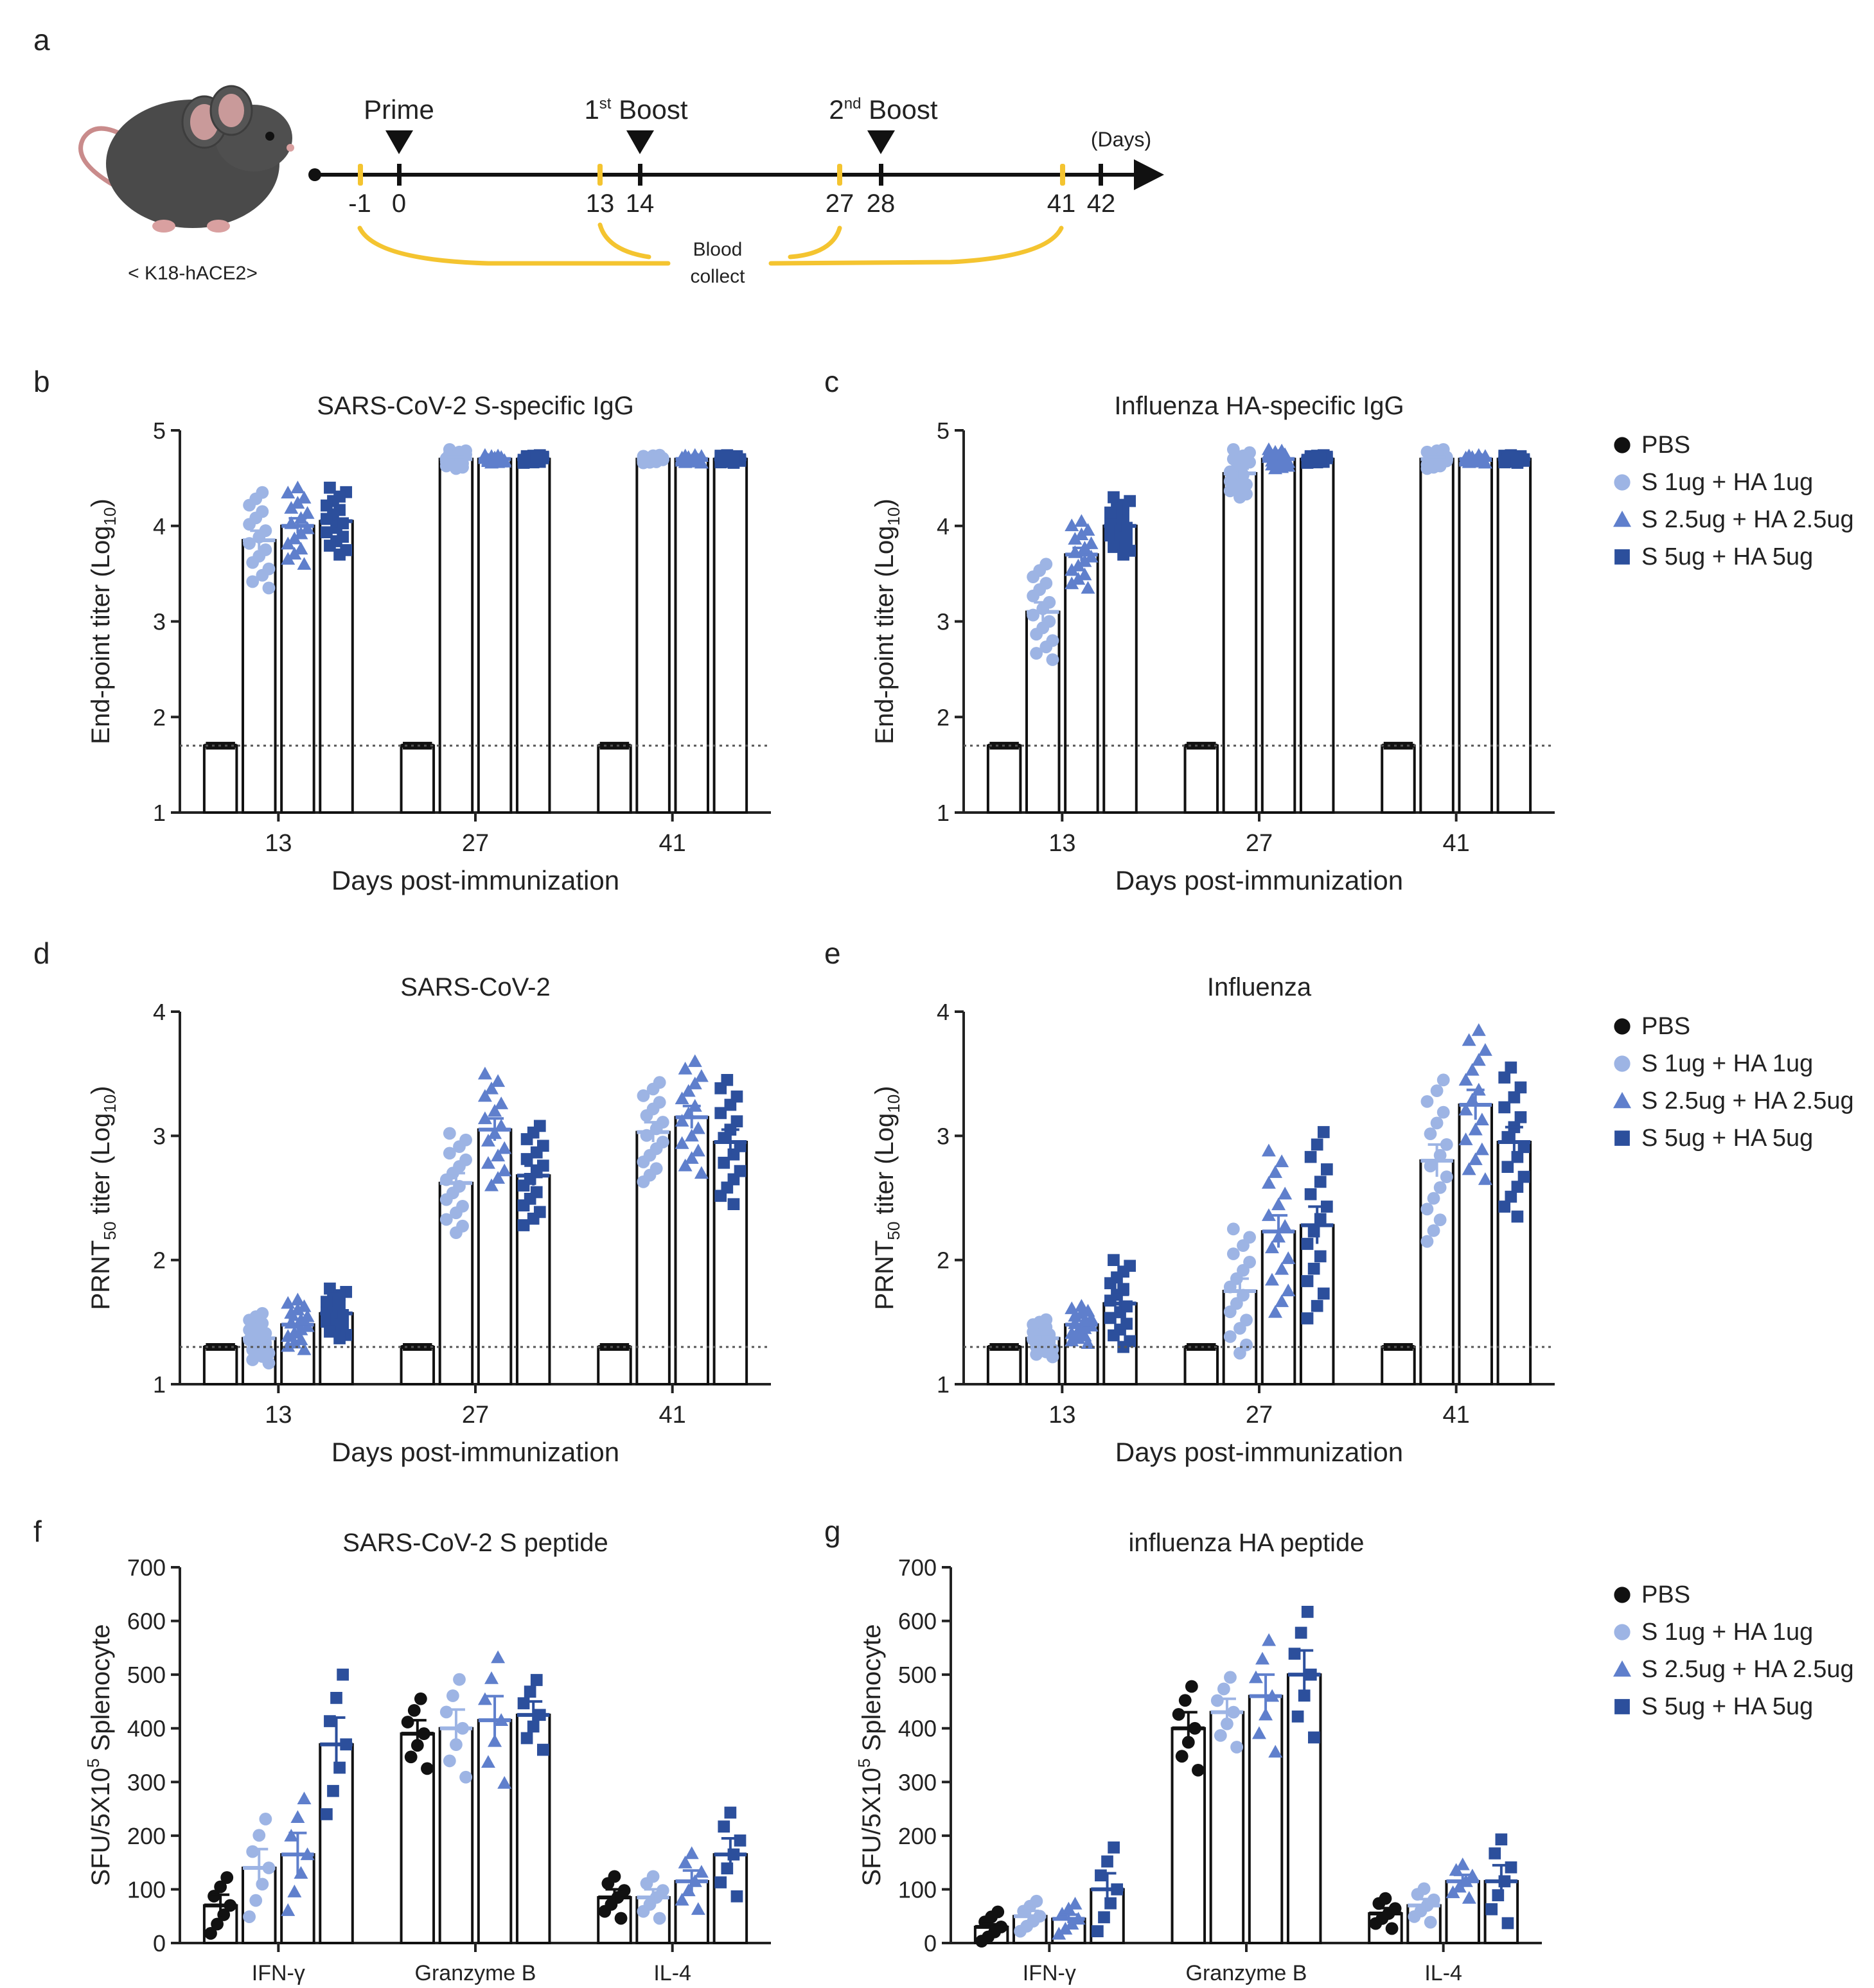 The image size is (1874, 1988). I want to click on tick-label-14: 14, so click(640, 204).